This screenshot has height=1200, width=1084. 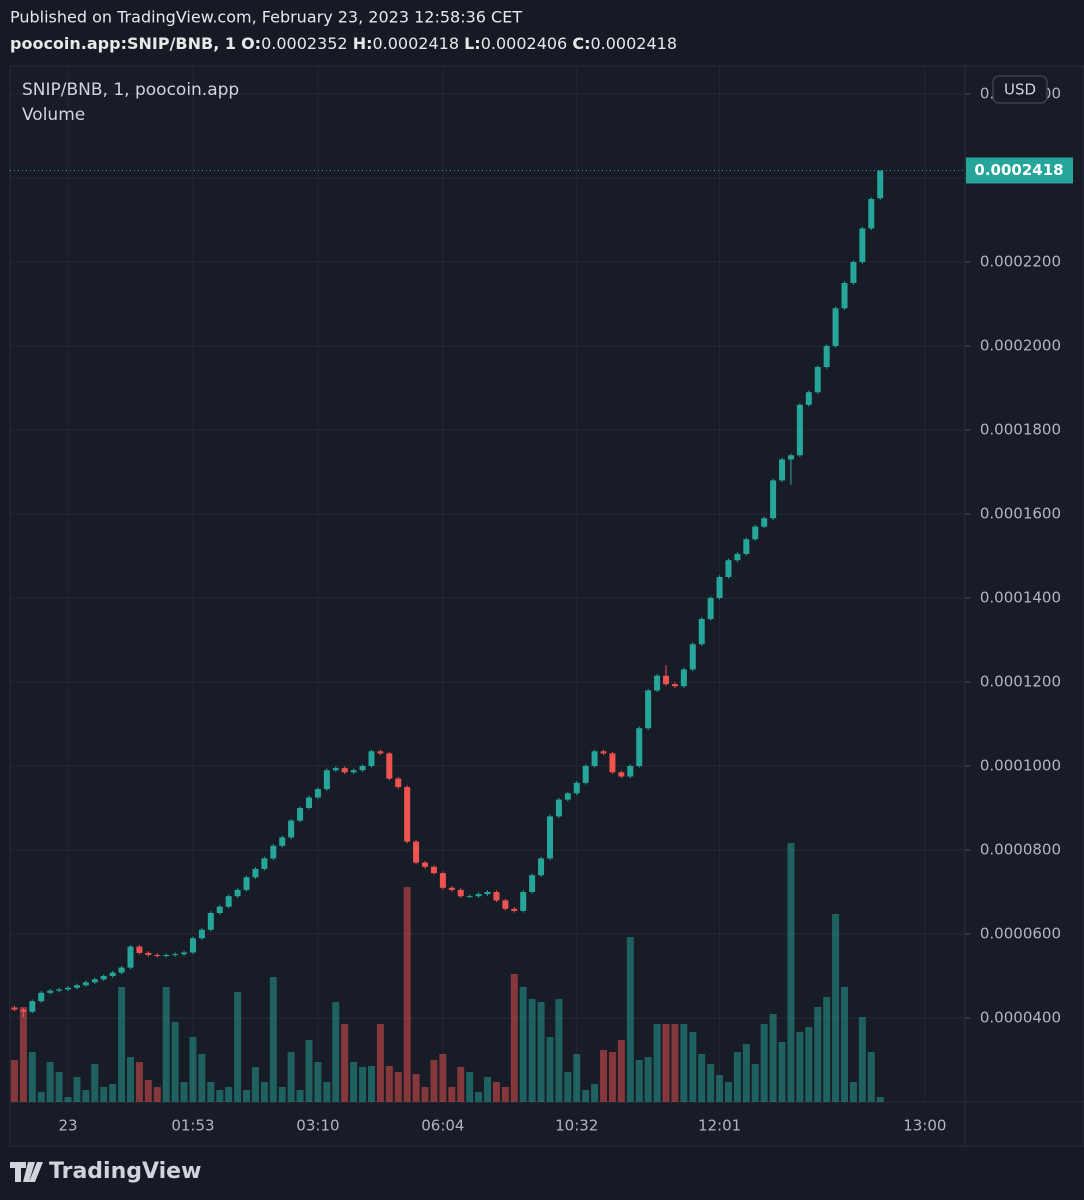 I want to click on currency-button, so click(x=1020, y=89).